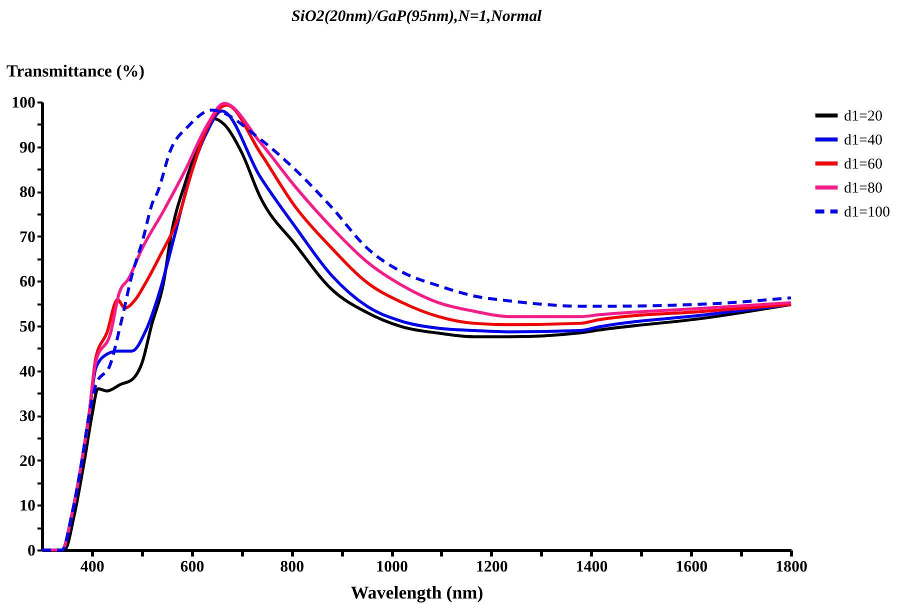 This screenshot has height=610, width=898. I want to click on x-tick-label: 600, so click(192, 567).